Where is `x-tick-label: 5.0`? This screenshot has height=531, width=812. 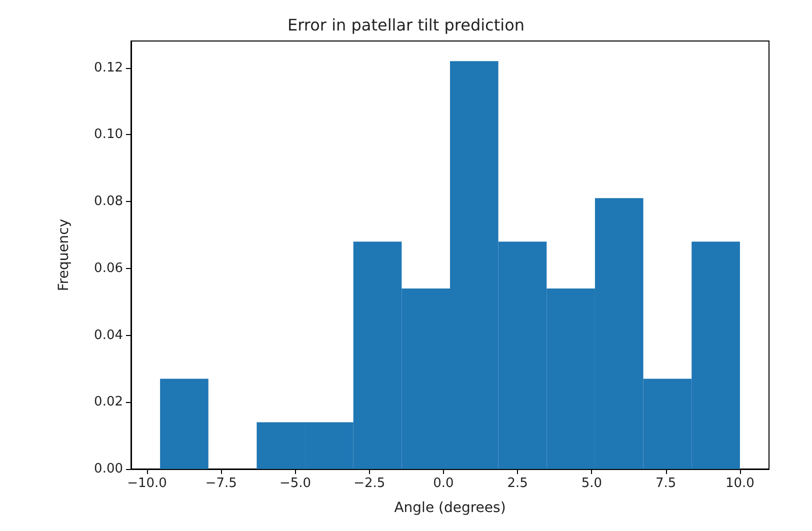
x-tick-label: 5.0 is located at coordinates (591, 483).